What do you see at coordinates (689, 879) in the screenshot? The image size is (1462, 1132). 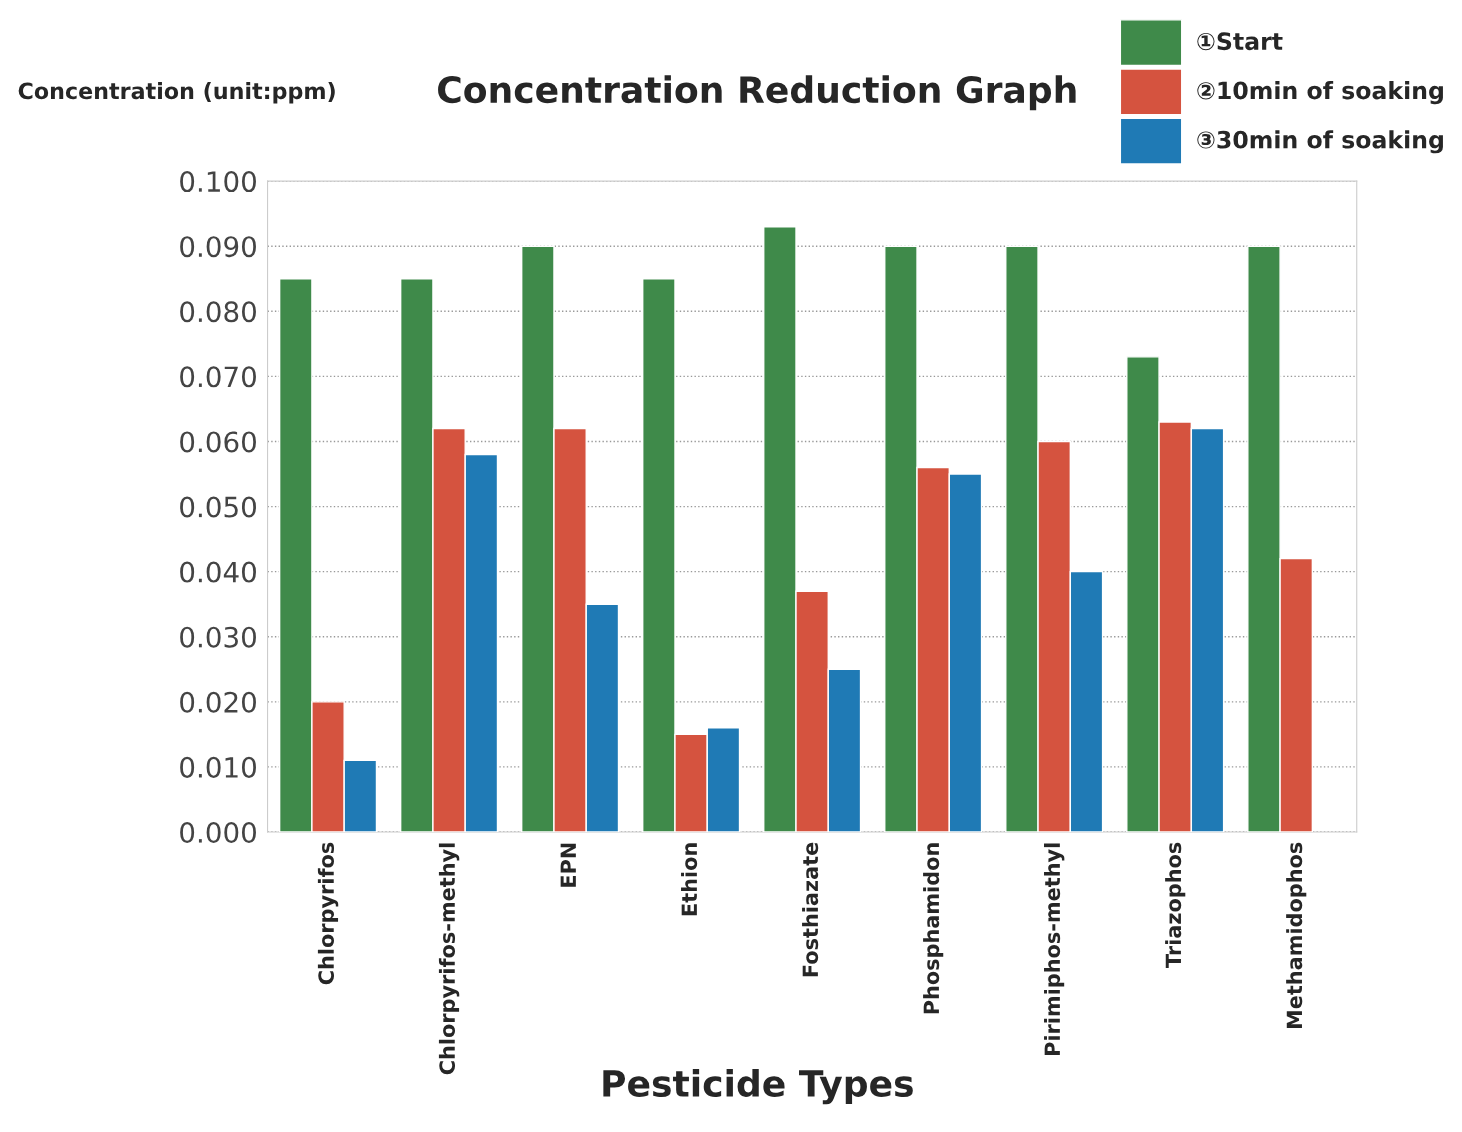 I see `x-tick-label: Ethion` at bounding box center [689, 879].